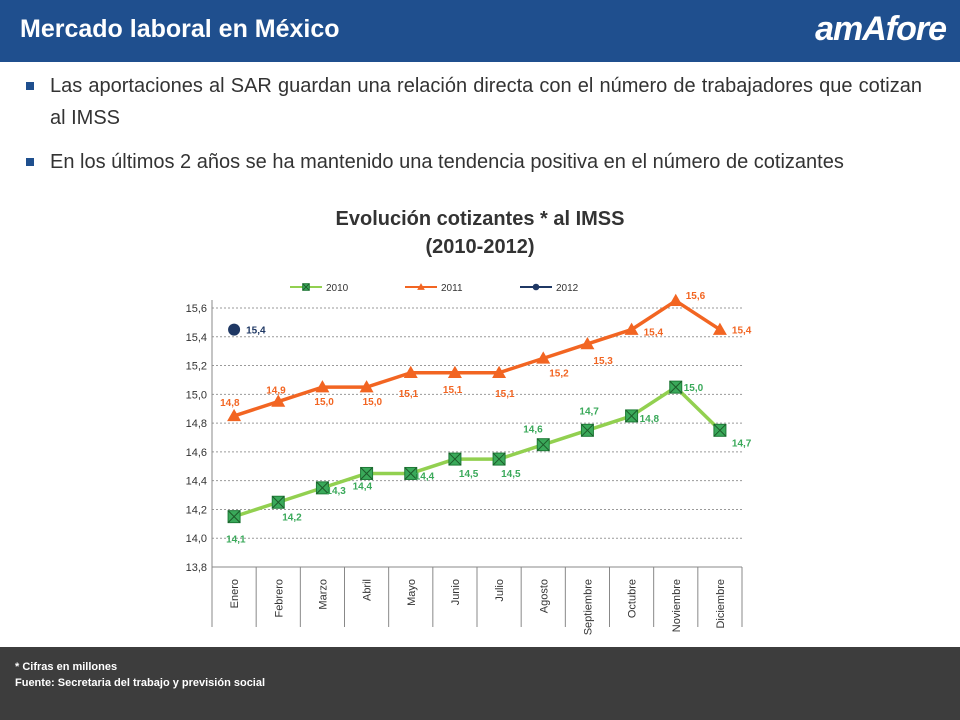 Image resolution: width=960 pixels, height=720 pixels. Describe the element at coordinates (337, 288) in the screenshot. I see `legend-label: 2010` at that location.